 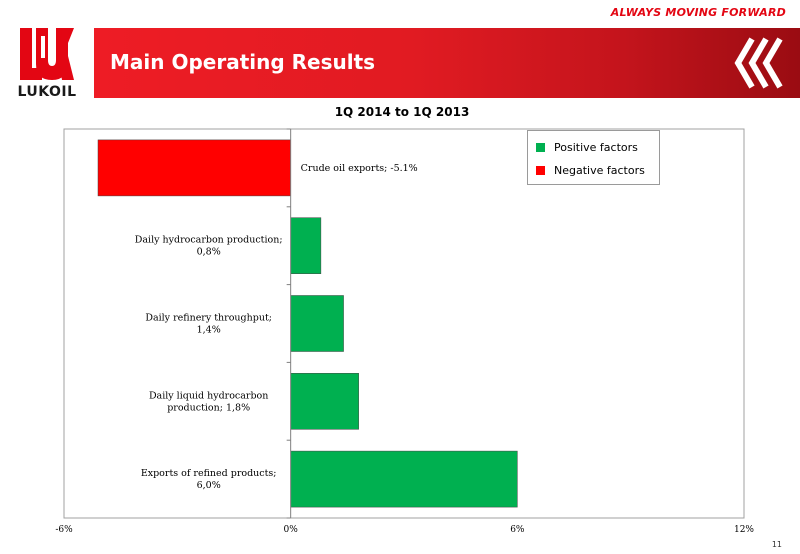 I want to click on x-tick-label: 12%, so click(x=744, y=530).